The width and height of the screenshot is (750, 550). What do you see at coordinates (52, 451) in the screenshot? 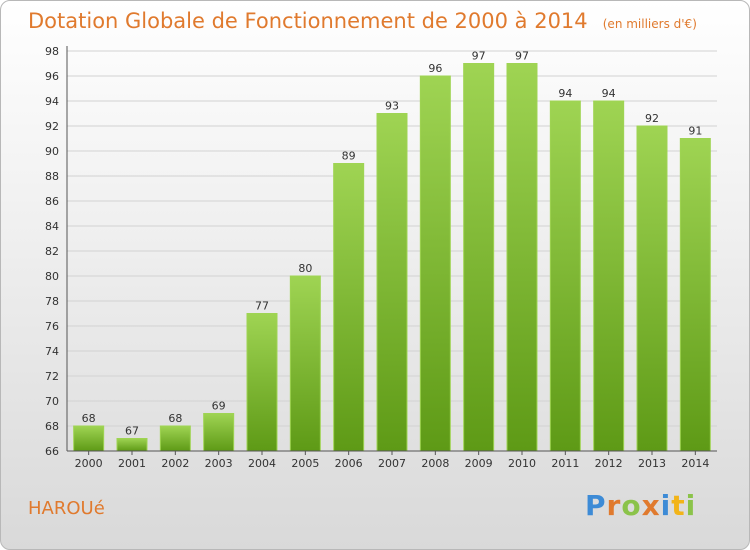
I see `y-tick-label: 66` at bounding box center [52, 451].